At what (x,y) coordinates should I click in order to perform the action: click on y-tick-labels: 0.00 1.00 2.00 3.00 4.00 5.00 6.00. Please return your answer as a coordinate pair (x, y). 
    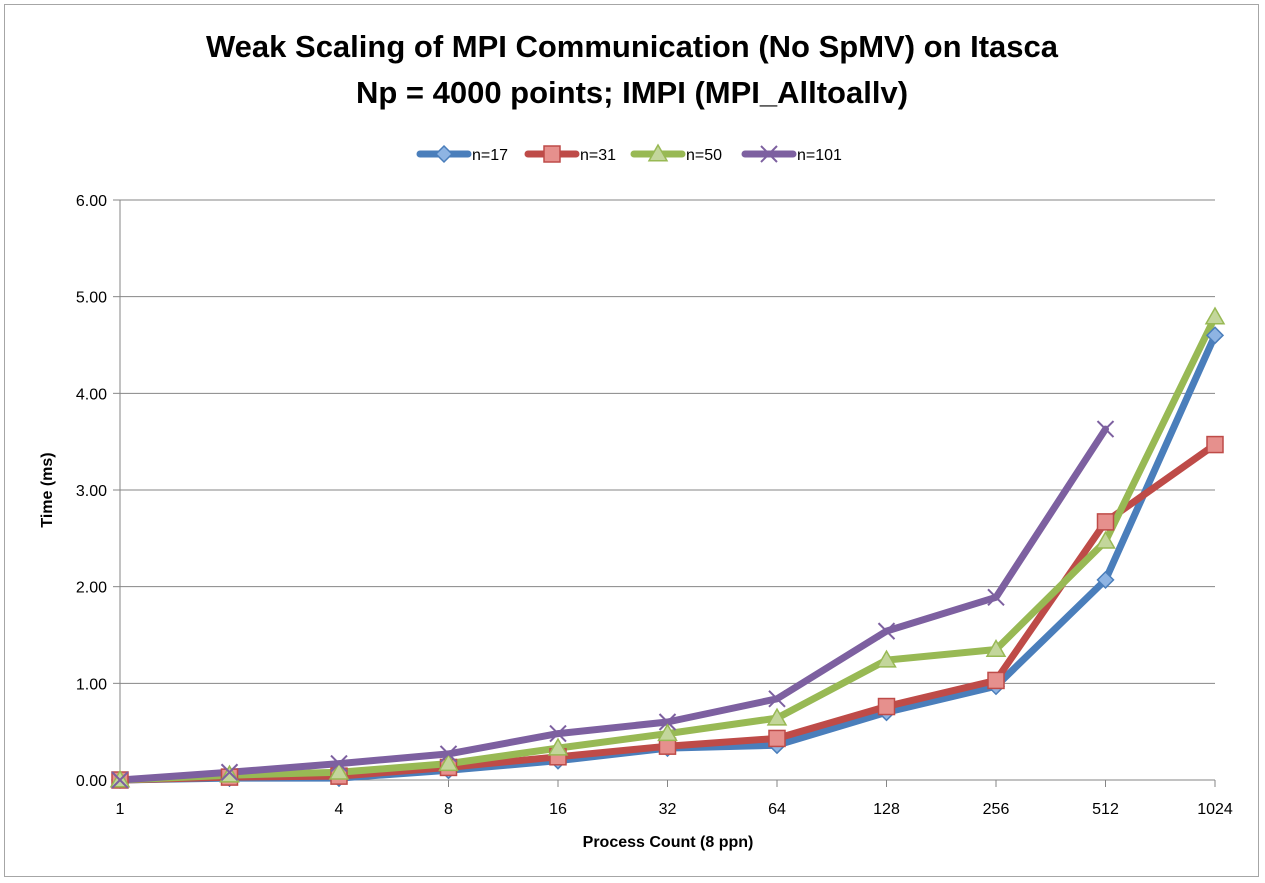
    Looking at the image, I should click on (91, 491).